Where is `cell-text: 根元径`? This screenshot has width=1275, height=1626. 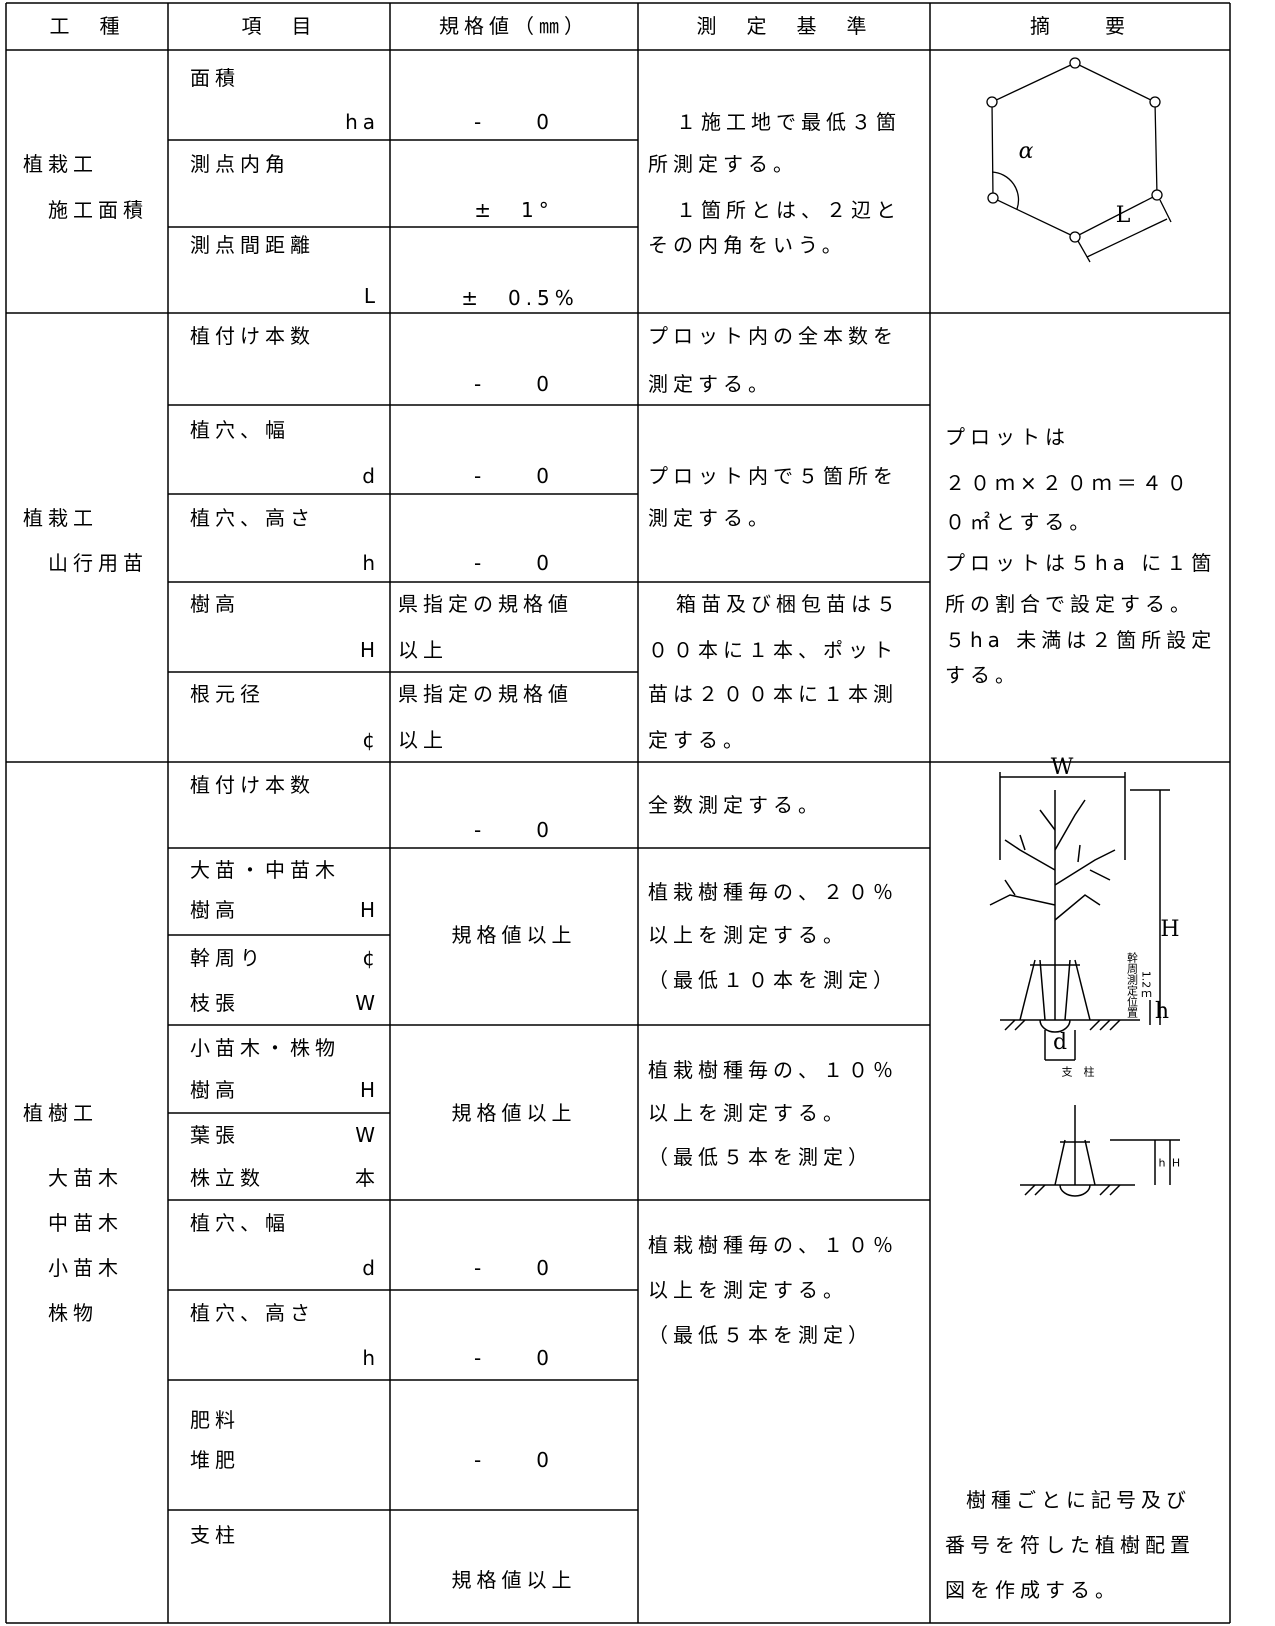 cell-text: 根元径 is located at coordinates (227, 694).